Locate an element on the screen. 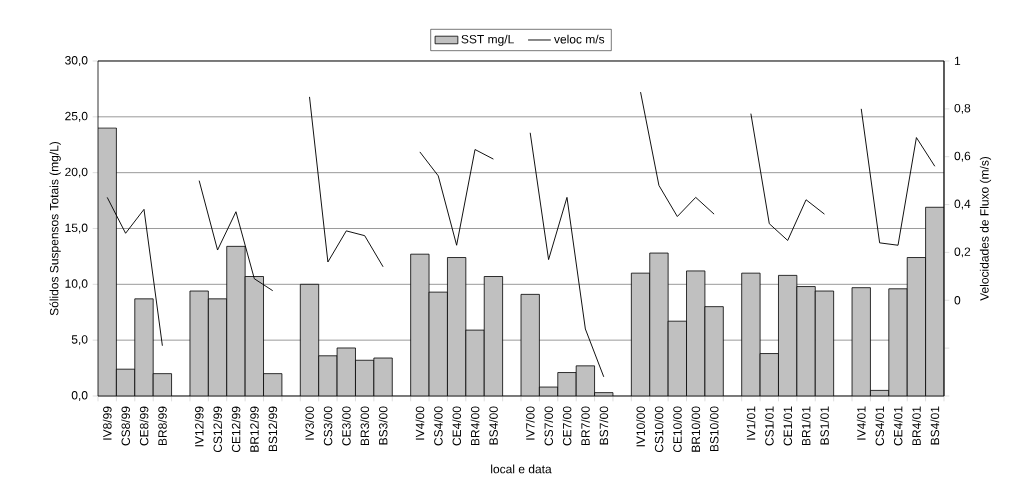  x-tick-label: CE3/00 is located at coordinates (346, 426).